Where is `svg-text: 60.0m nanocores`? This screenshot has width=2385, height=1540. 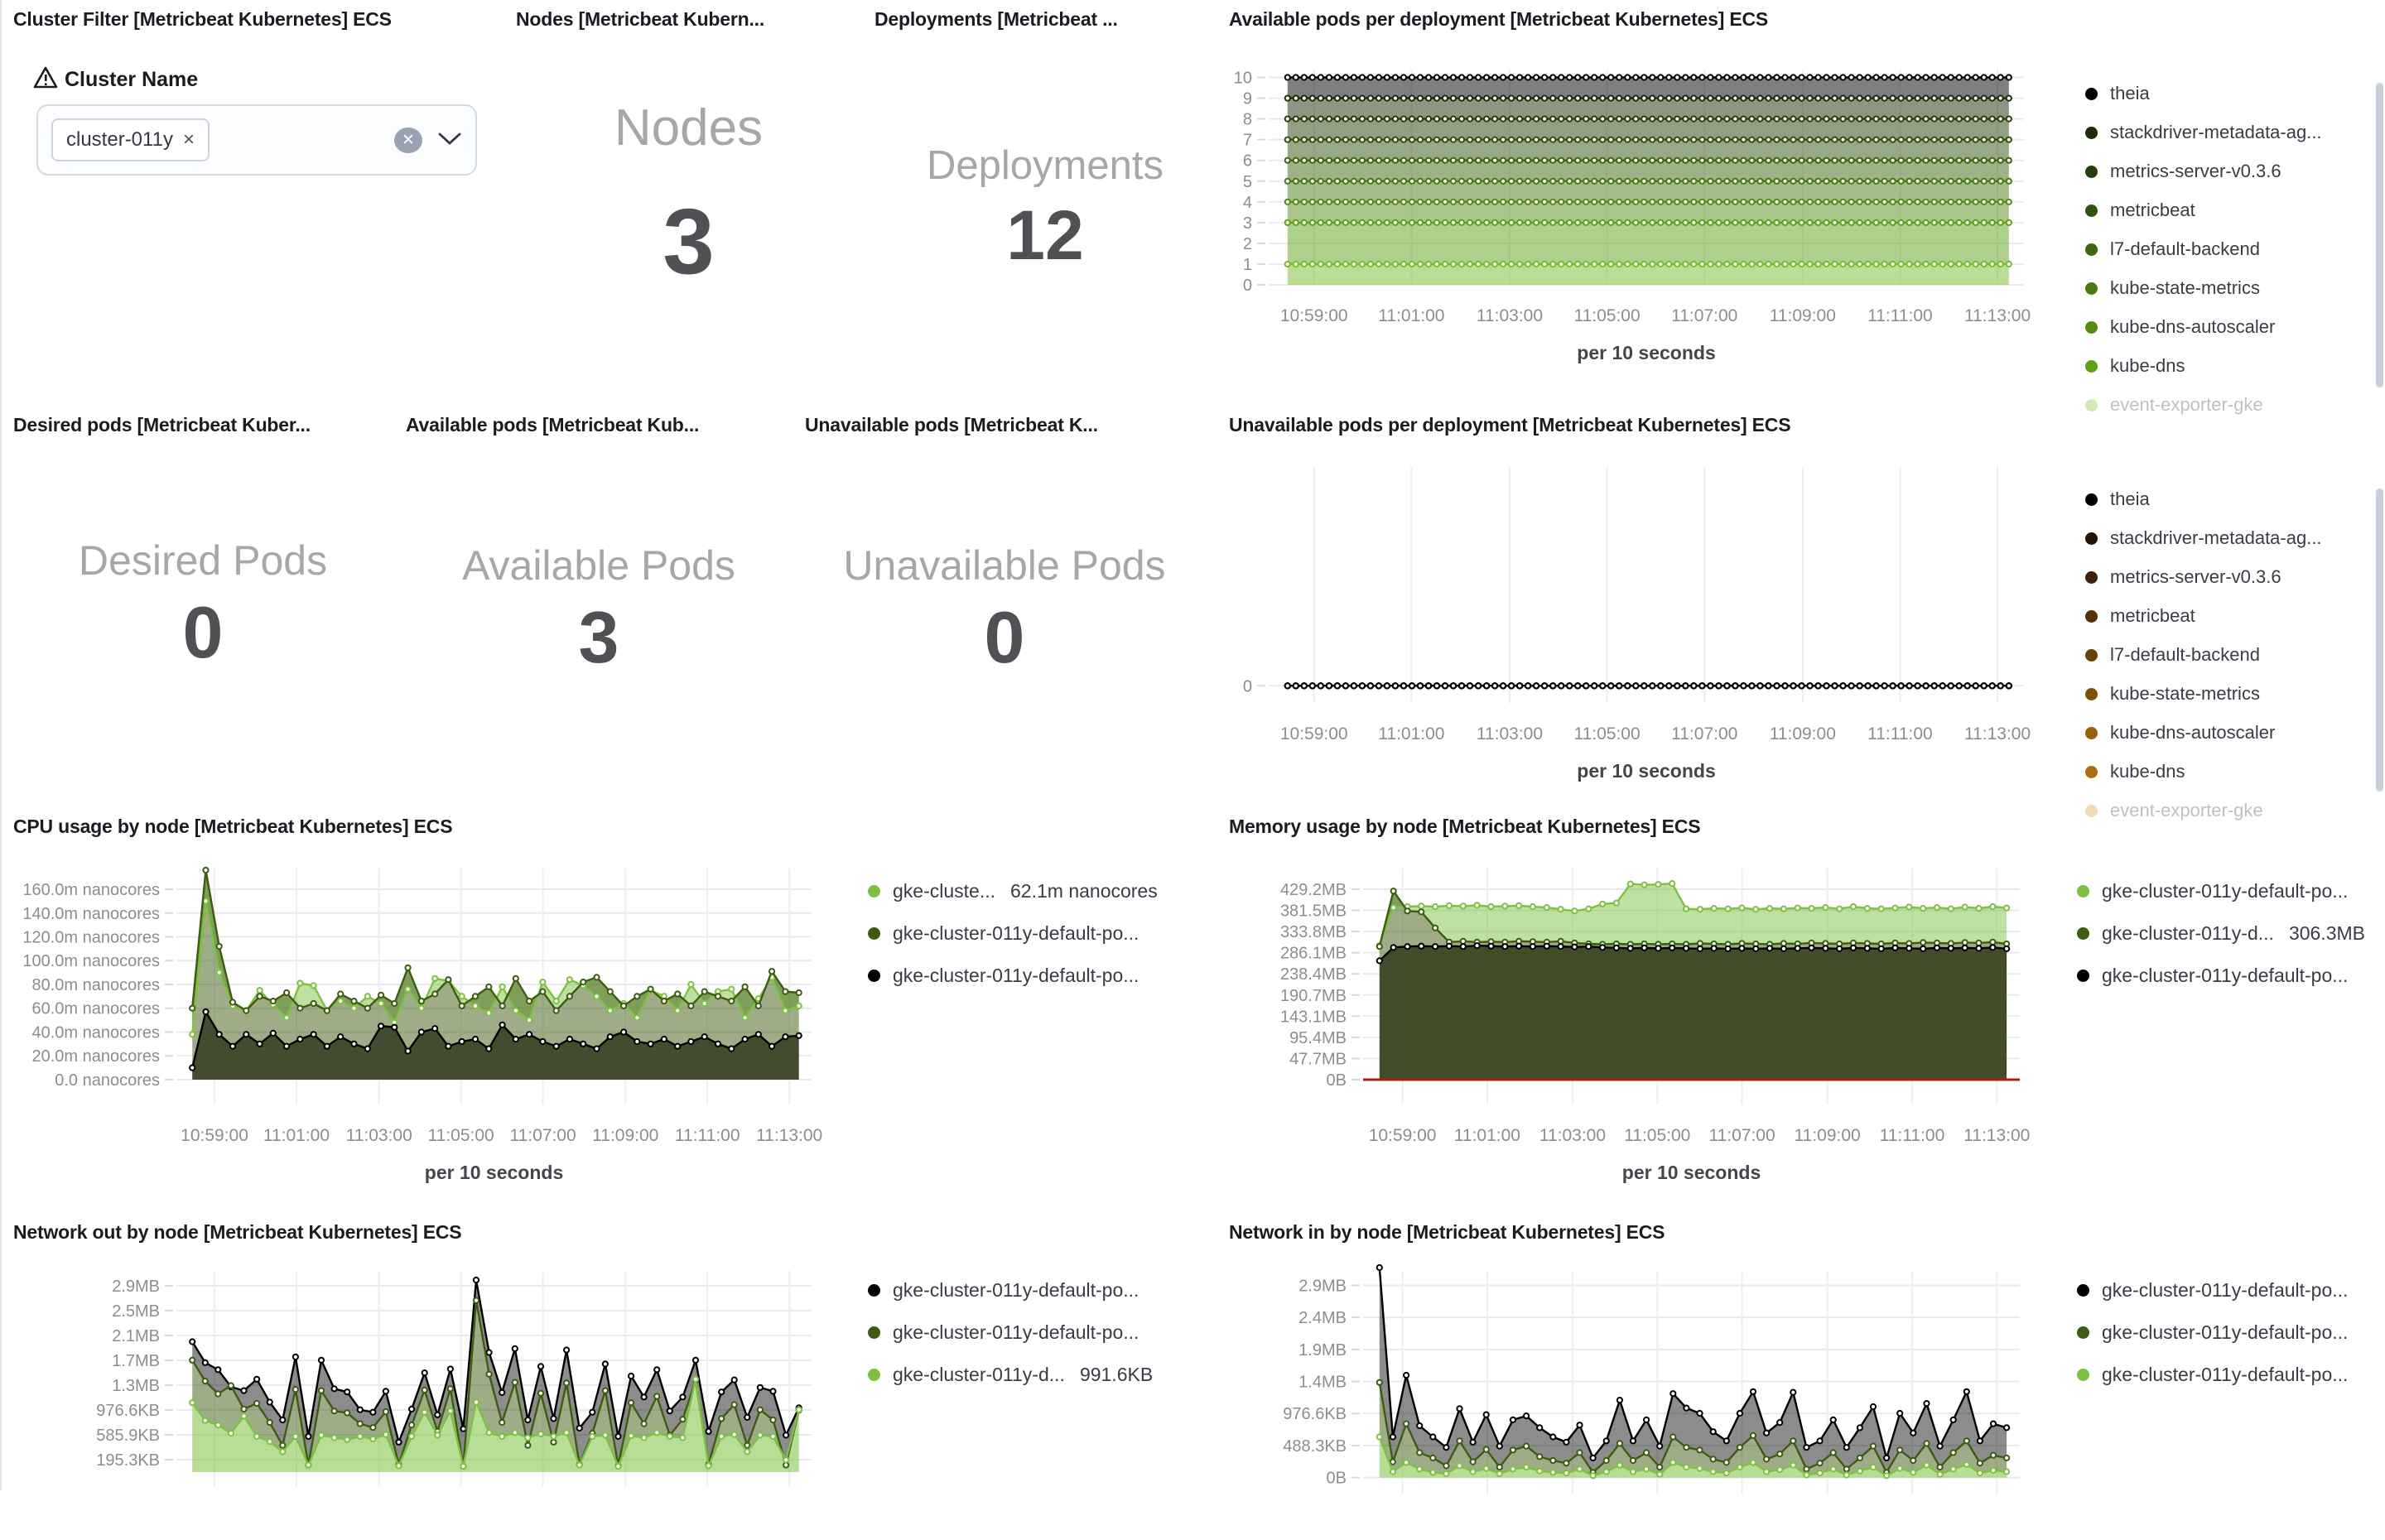 svg-text: 60.0m nanocores is located at coordinates (95, 1009).